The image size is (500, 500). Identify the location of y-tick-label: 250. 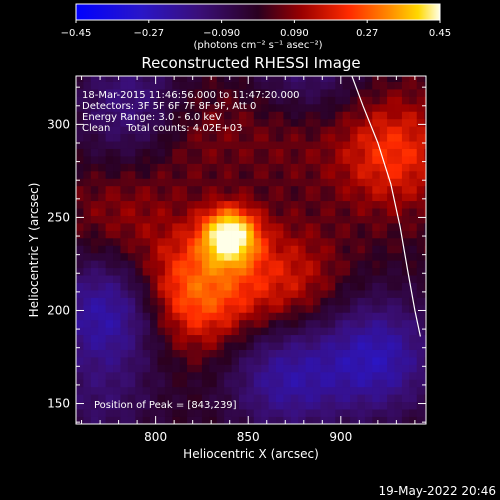
(58, 217).